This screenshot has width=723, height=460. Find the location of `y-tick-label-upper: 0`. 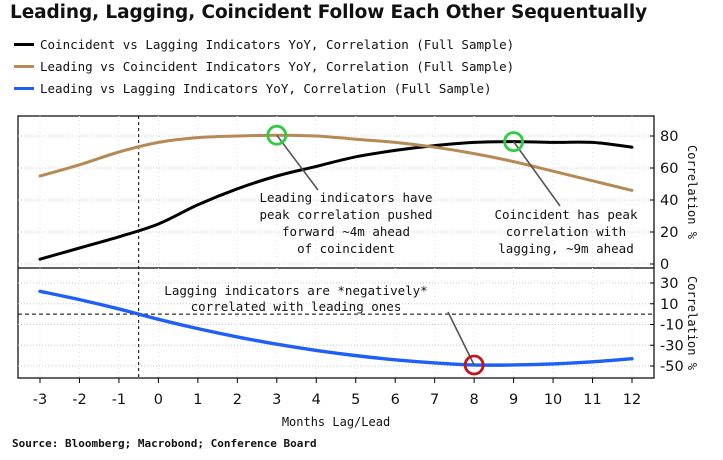

y-tick-label-upper: 0 is located at coordinates (664, 265).